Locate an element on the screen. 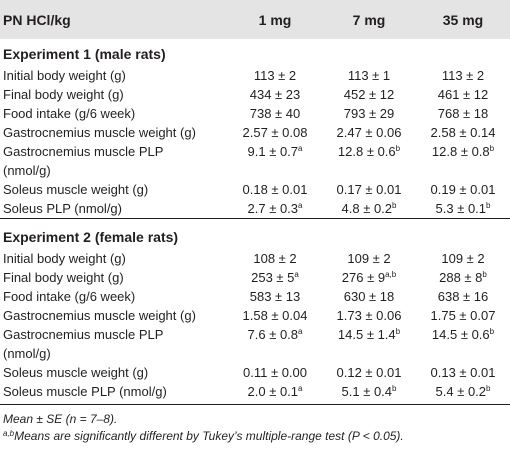 This screenshot has height=459, width=510. row-value: 9.1 ± 0.7 is located at coordinates (273, 151).